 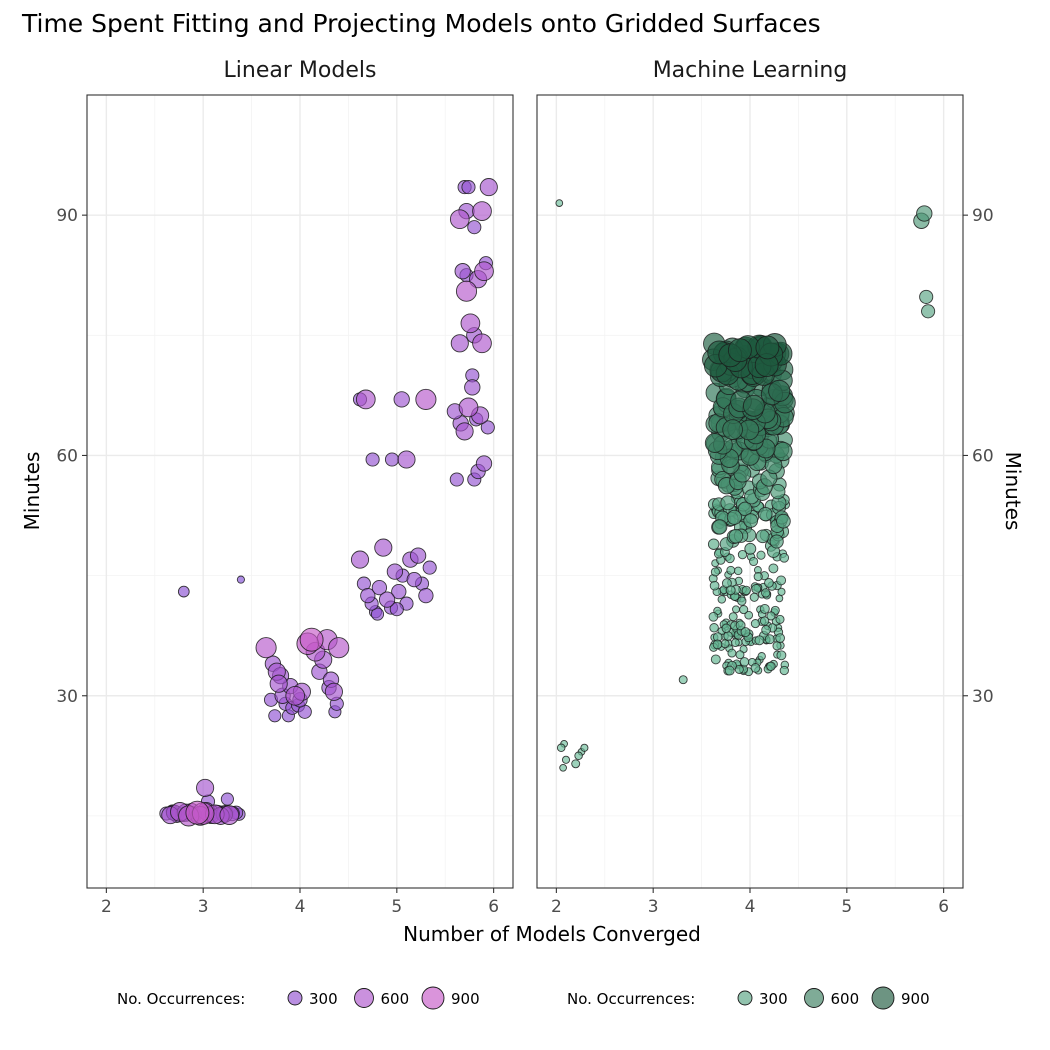 I want to click on panel-title: Linear Models, so click(x=300, y=70).